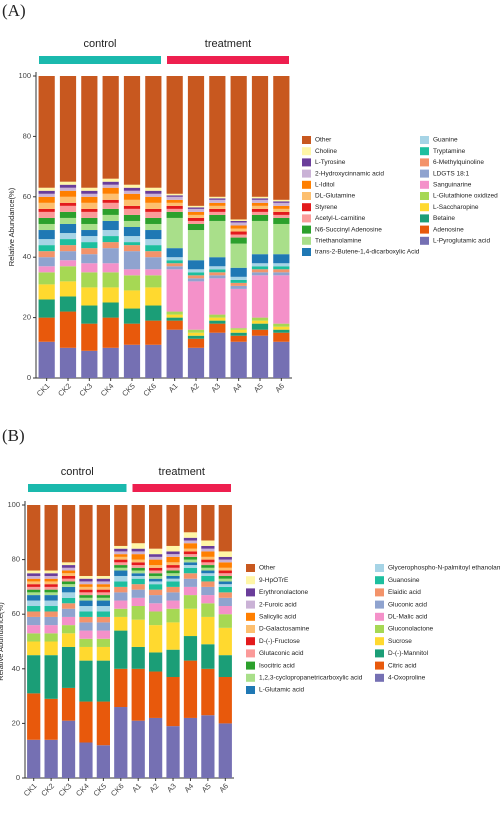 Image resolution: width=500 pixels, height=815 pixels. Describe the element at coordinates (173, 387) in the screenshot. I see `x-tick-label: A1` at that location.